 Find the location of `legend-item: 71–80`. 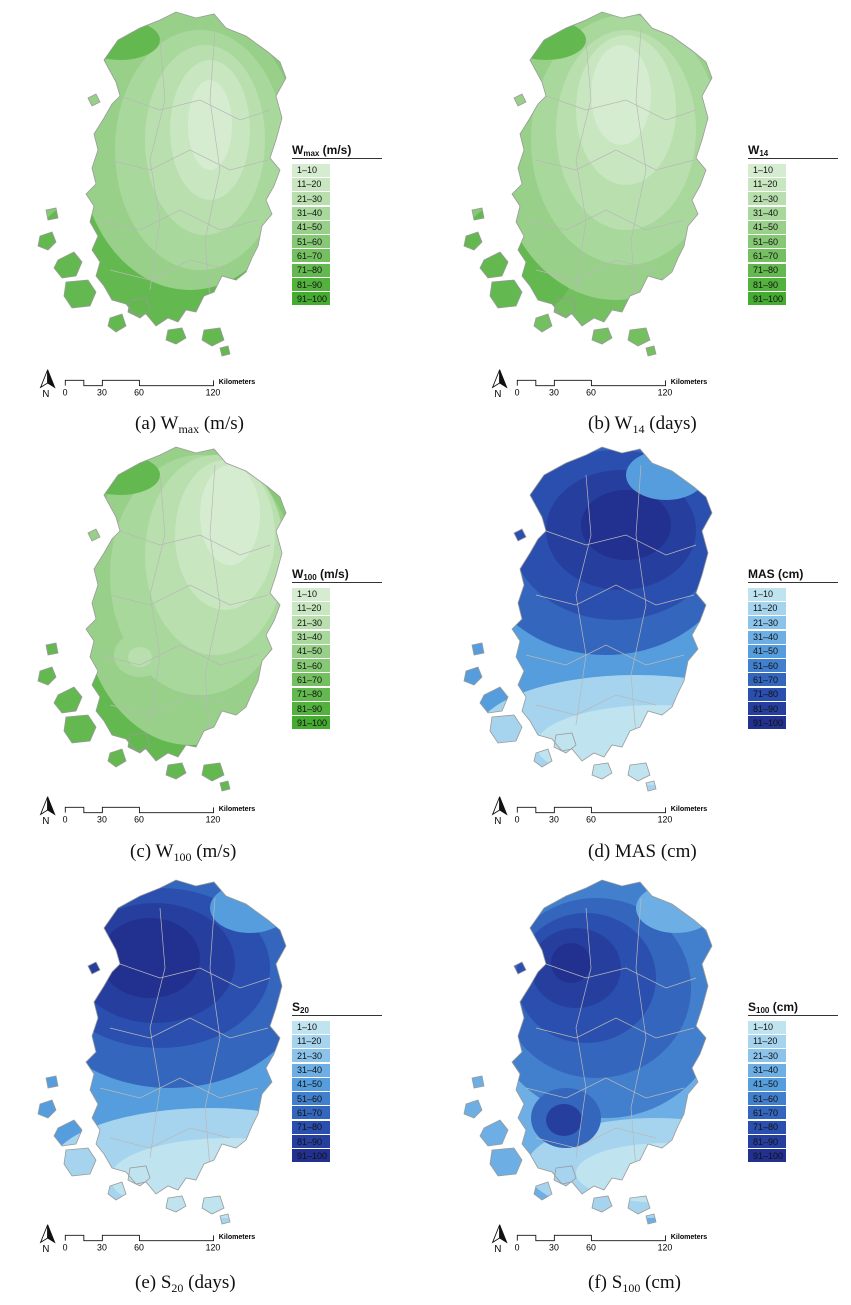

legend-item: 71–80 is located at coordinates (337, 1127).